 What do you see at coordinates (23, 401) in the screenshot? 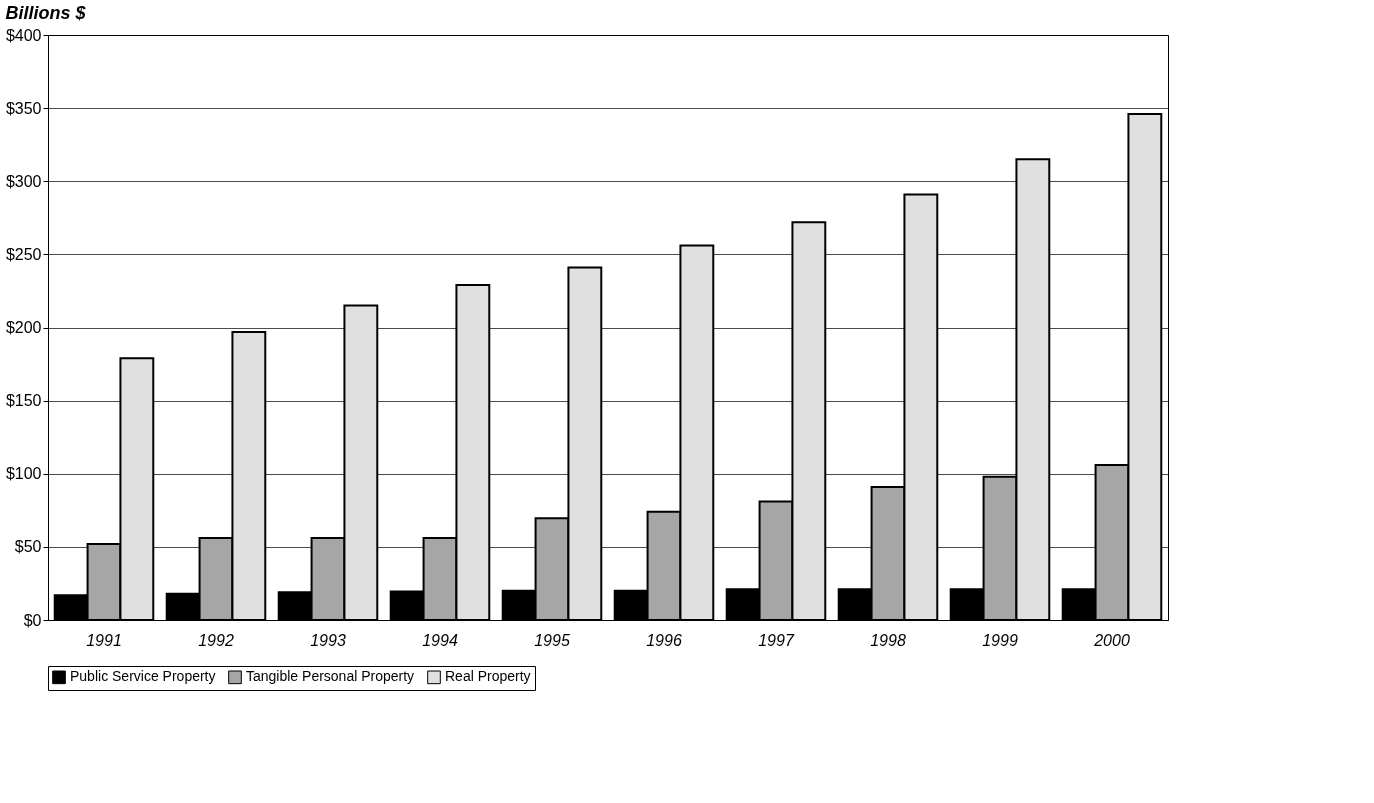
I see `y-tick-label: $150` at bounding box center [23, 401].